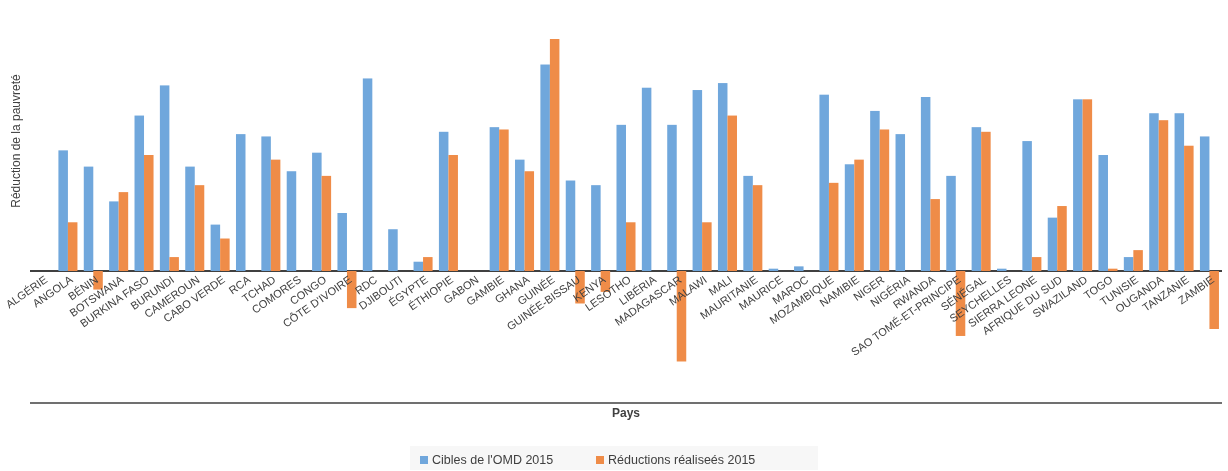  What do you see at coordinates (682, 460) in the screenshot?
I see `legend-label: Réductions réaliseés 2015` at bounding box center [682, 460].